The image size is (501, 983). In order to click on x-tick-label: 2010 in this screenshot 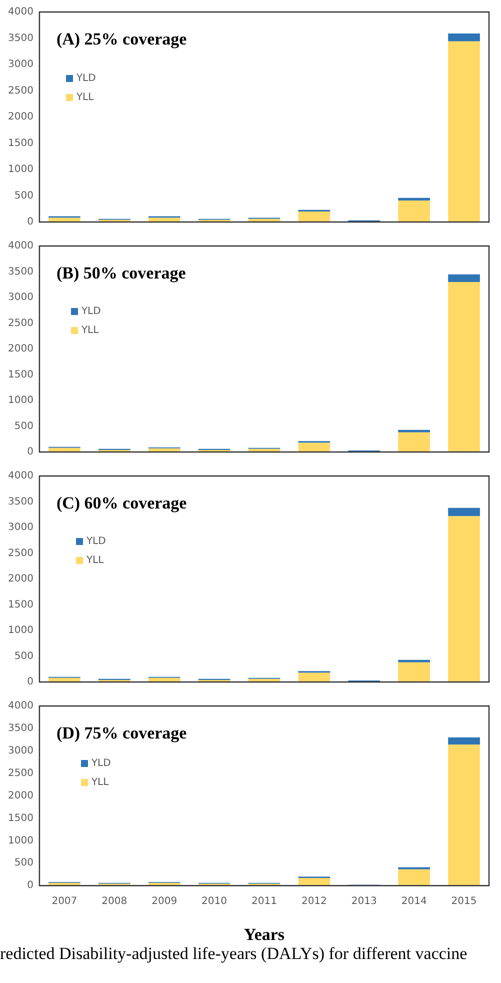, I will do `click(214, 902)`.